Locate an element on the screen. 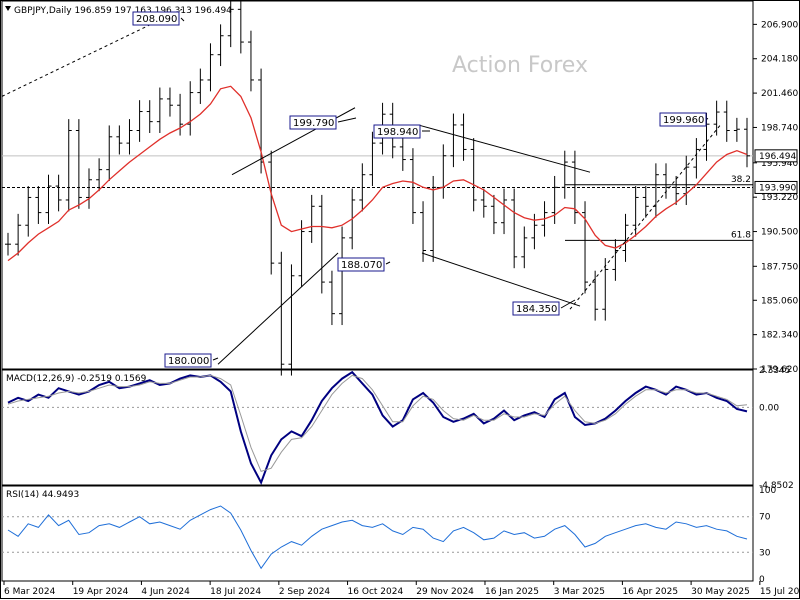 This screenshot has height=600, width=800. price-axis-label: 179.620 is located at coordinates (779, 370).